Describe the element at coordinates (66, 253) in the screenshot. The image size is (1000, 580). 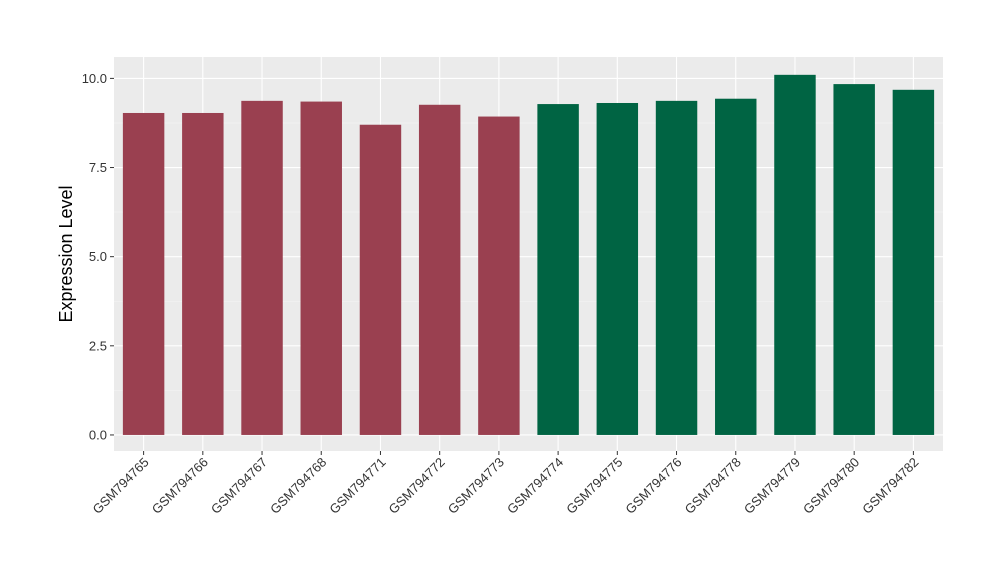
I see `y-axis-title: Expression Level` at that location.